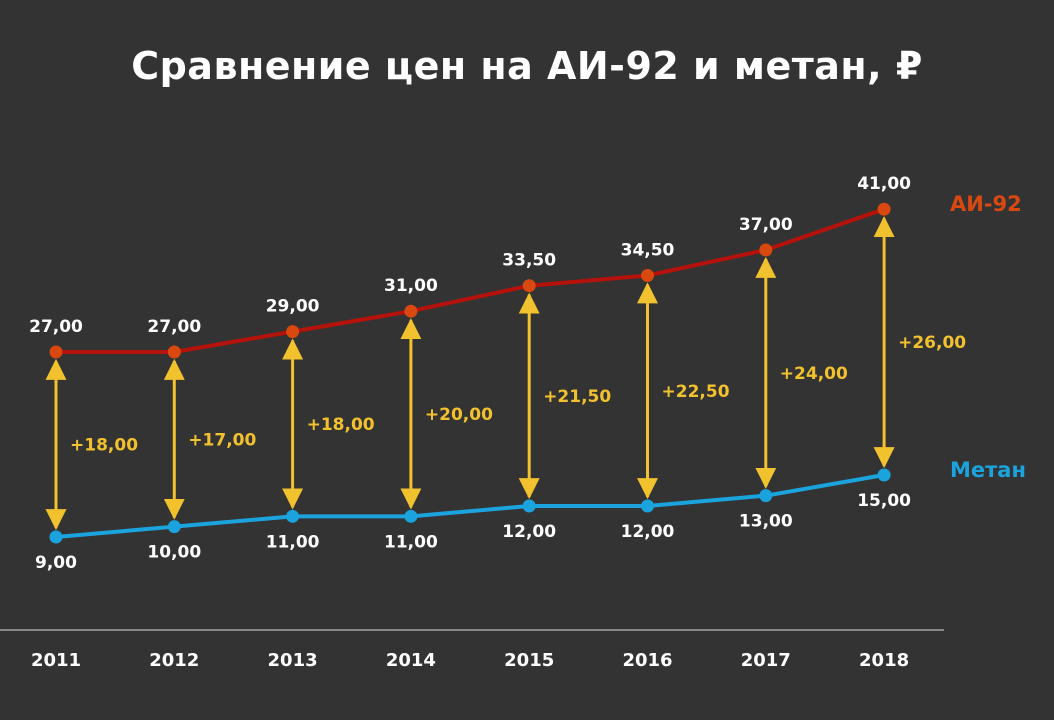 This screenshot has width=1054, height=720. What do you see at coordinates (56, 660) in the screenshot?
I see `x-tick-label: 2011` at bounding box center [56, 660].